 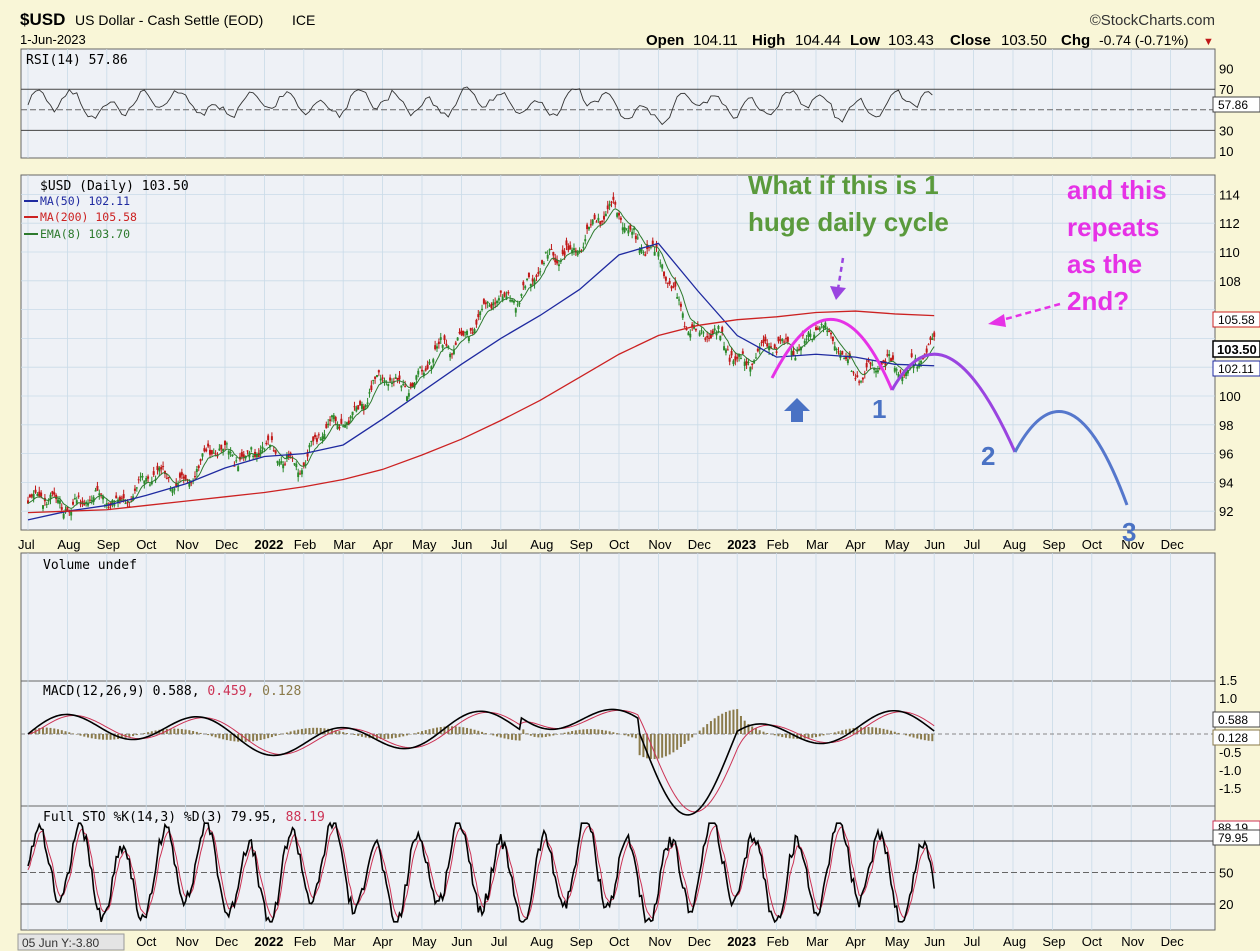 What do you see at coordinates (768, 40) in the screenshot?
I see `high-label: High` at bounding box center [768, 40].